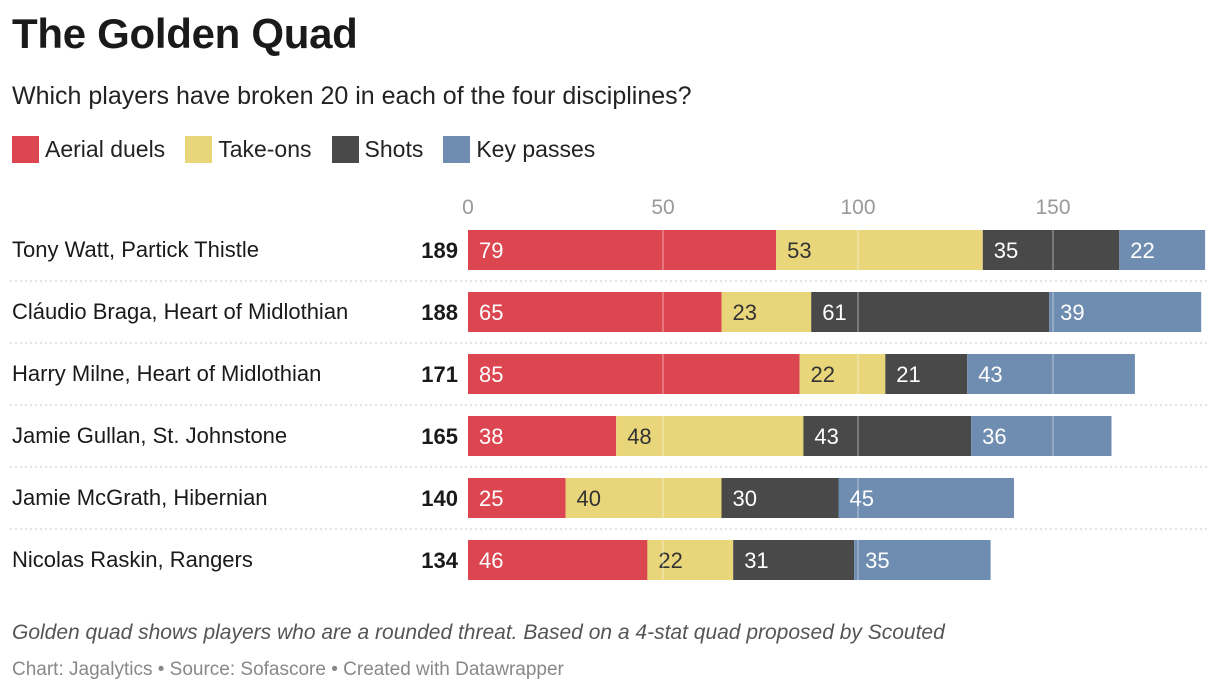 The width and height of the screenshot is (1220, 694). What do you see at coordinates (313, 149) in the screenshot?
I see `legend: Aerial duels Take-ons Shots Key passes` at bounding box center [313, 149].